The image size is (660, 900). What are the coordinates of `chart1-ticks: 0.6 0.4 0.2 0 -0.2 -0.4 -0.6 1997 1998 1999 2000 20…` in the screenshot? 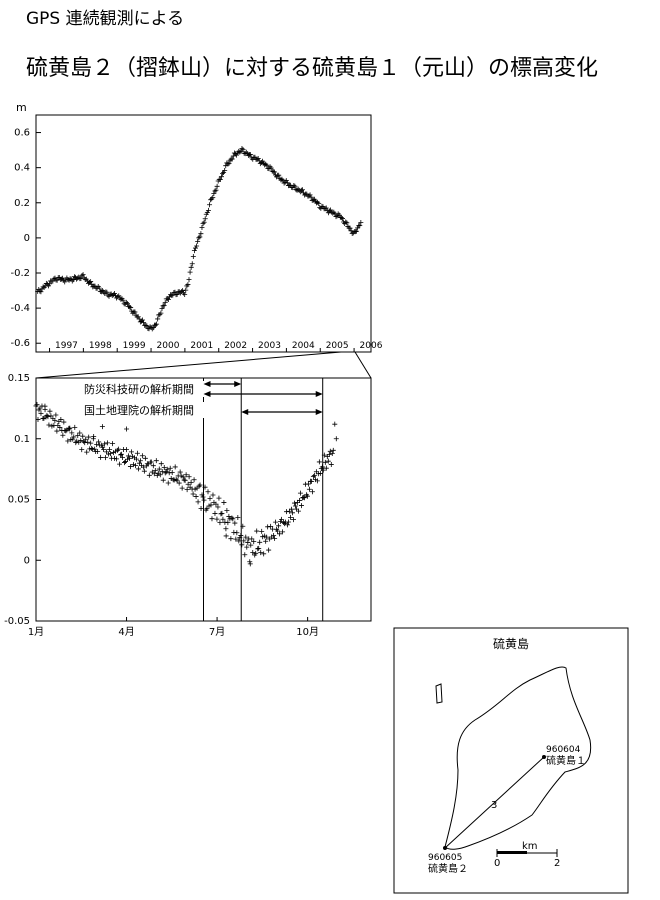 It's located at (196, 240).